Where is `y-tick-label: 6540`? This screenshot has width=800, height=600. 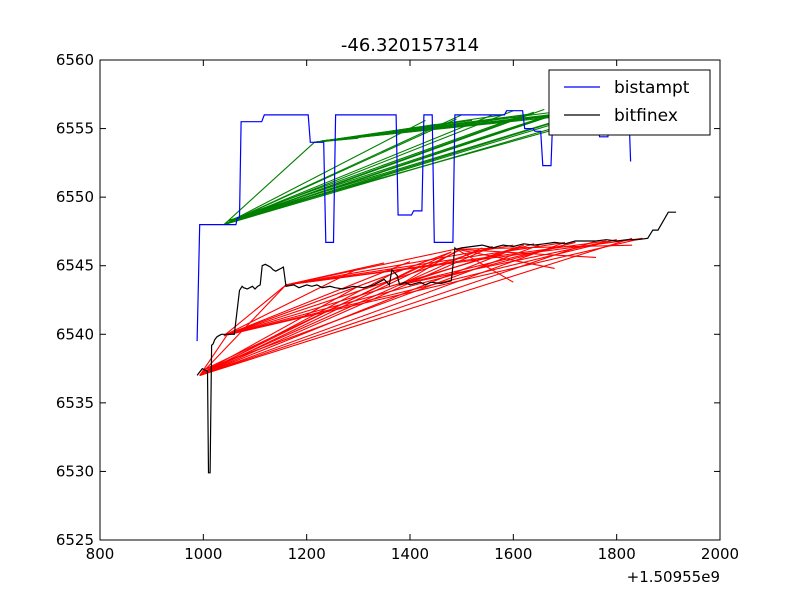
y-tick-label: 6540 is located at coordinates (75, 334).